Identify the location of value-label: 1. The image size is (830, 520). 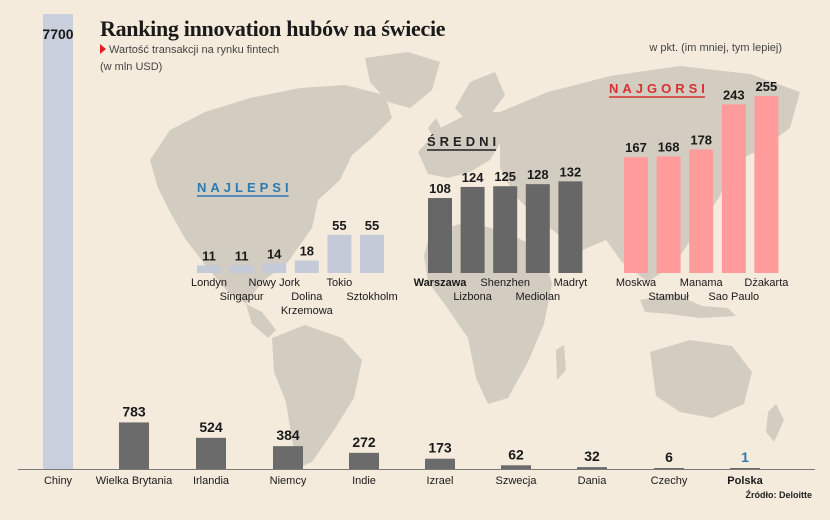
(745, 457).